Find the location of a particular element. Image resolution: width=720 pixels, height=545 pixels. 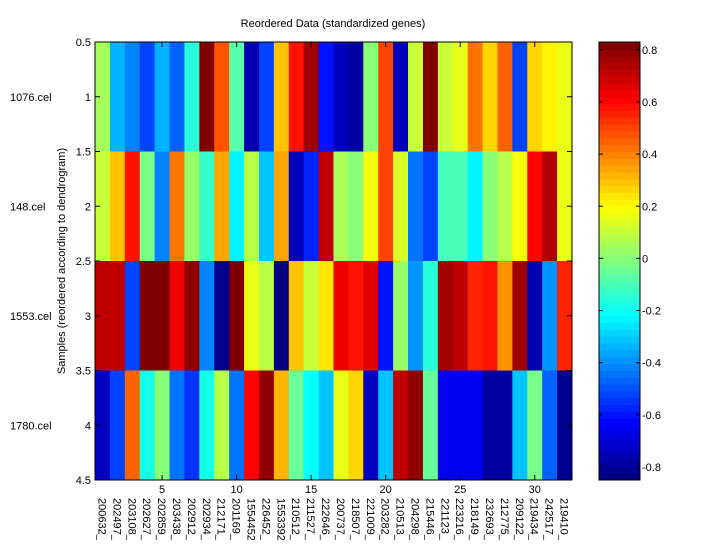

column-label: 218149_ is located at coordinates (474, 519).